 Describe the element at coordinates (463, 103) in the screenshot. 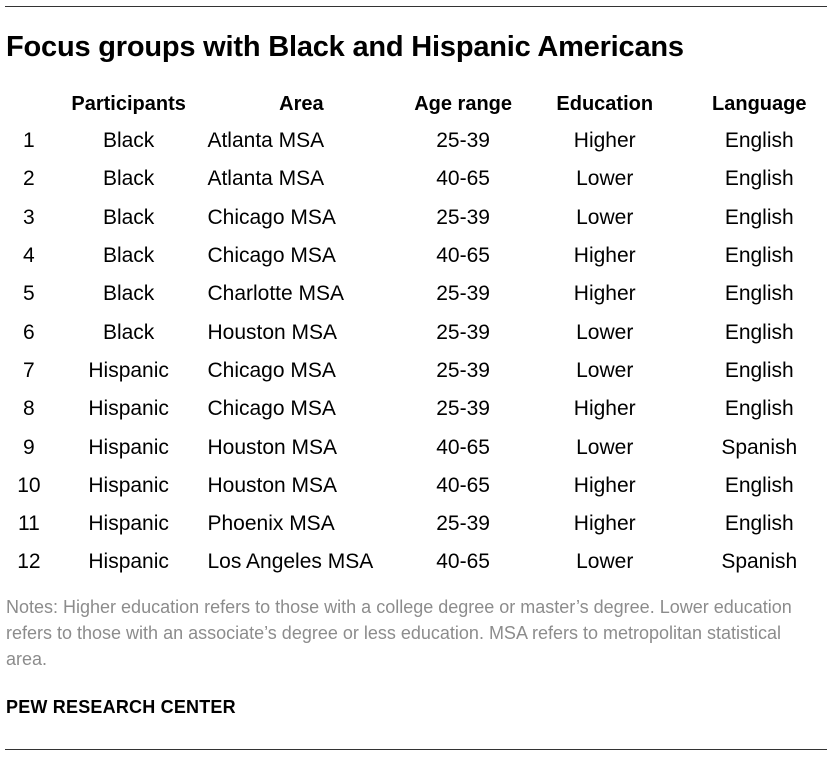

I see `column-header-age-range: Age range` at that location.